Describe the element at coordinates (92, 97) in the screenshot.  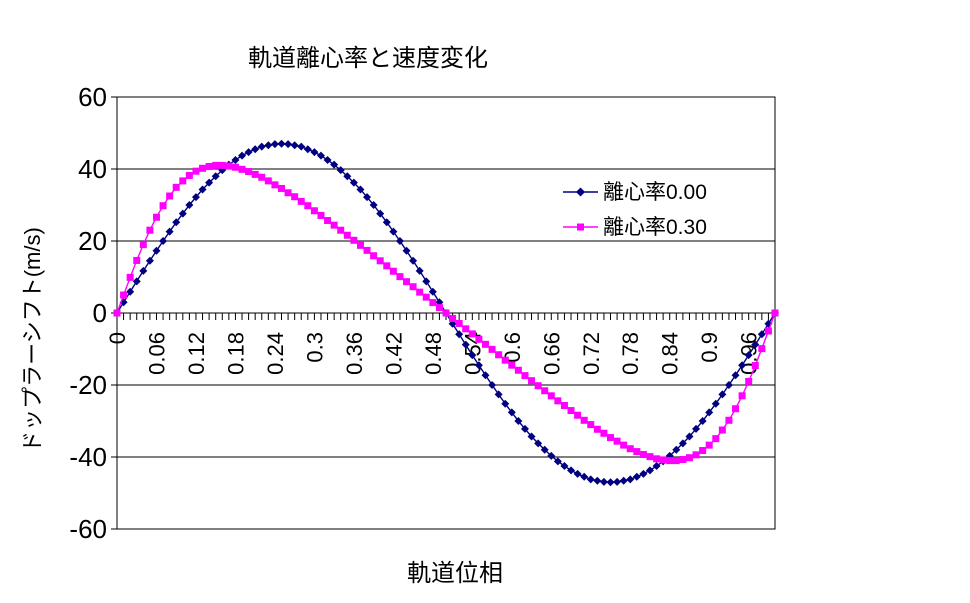
I see `y-tick-label-60: 60` at that location.